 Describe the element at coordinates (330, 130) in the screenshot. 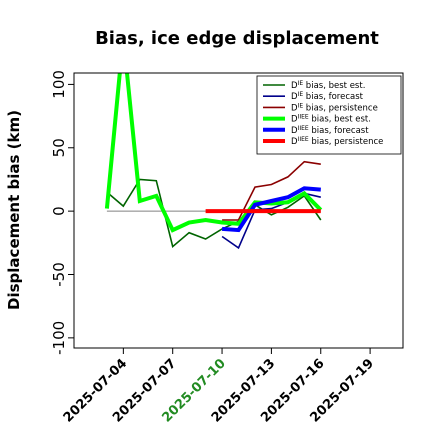

I see `legend-entry-diiee_fc: DIIEE bias, forecast` at that location.